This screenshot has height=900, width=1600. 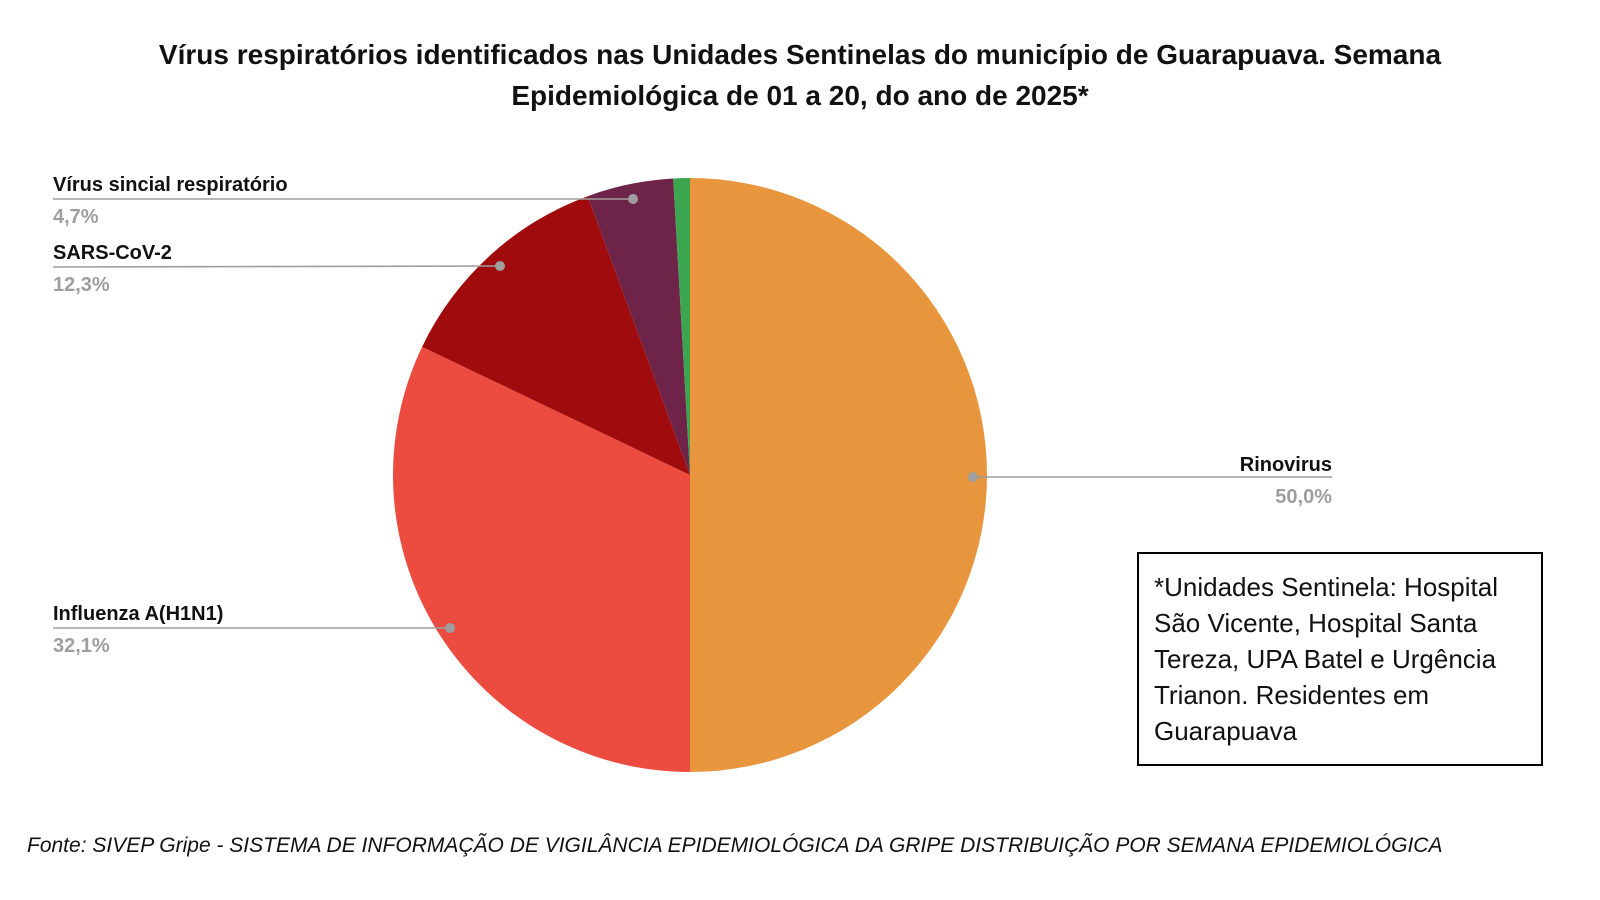 I want to click on leader-line-sarscov2, so click(x=276, y=266).